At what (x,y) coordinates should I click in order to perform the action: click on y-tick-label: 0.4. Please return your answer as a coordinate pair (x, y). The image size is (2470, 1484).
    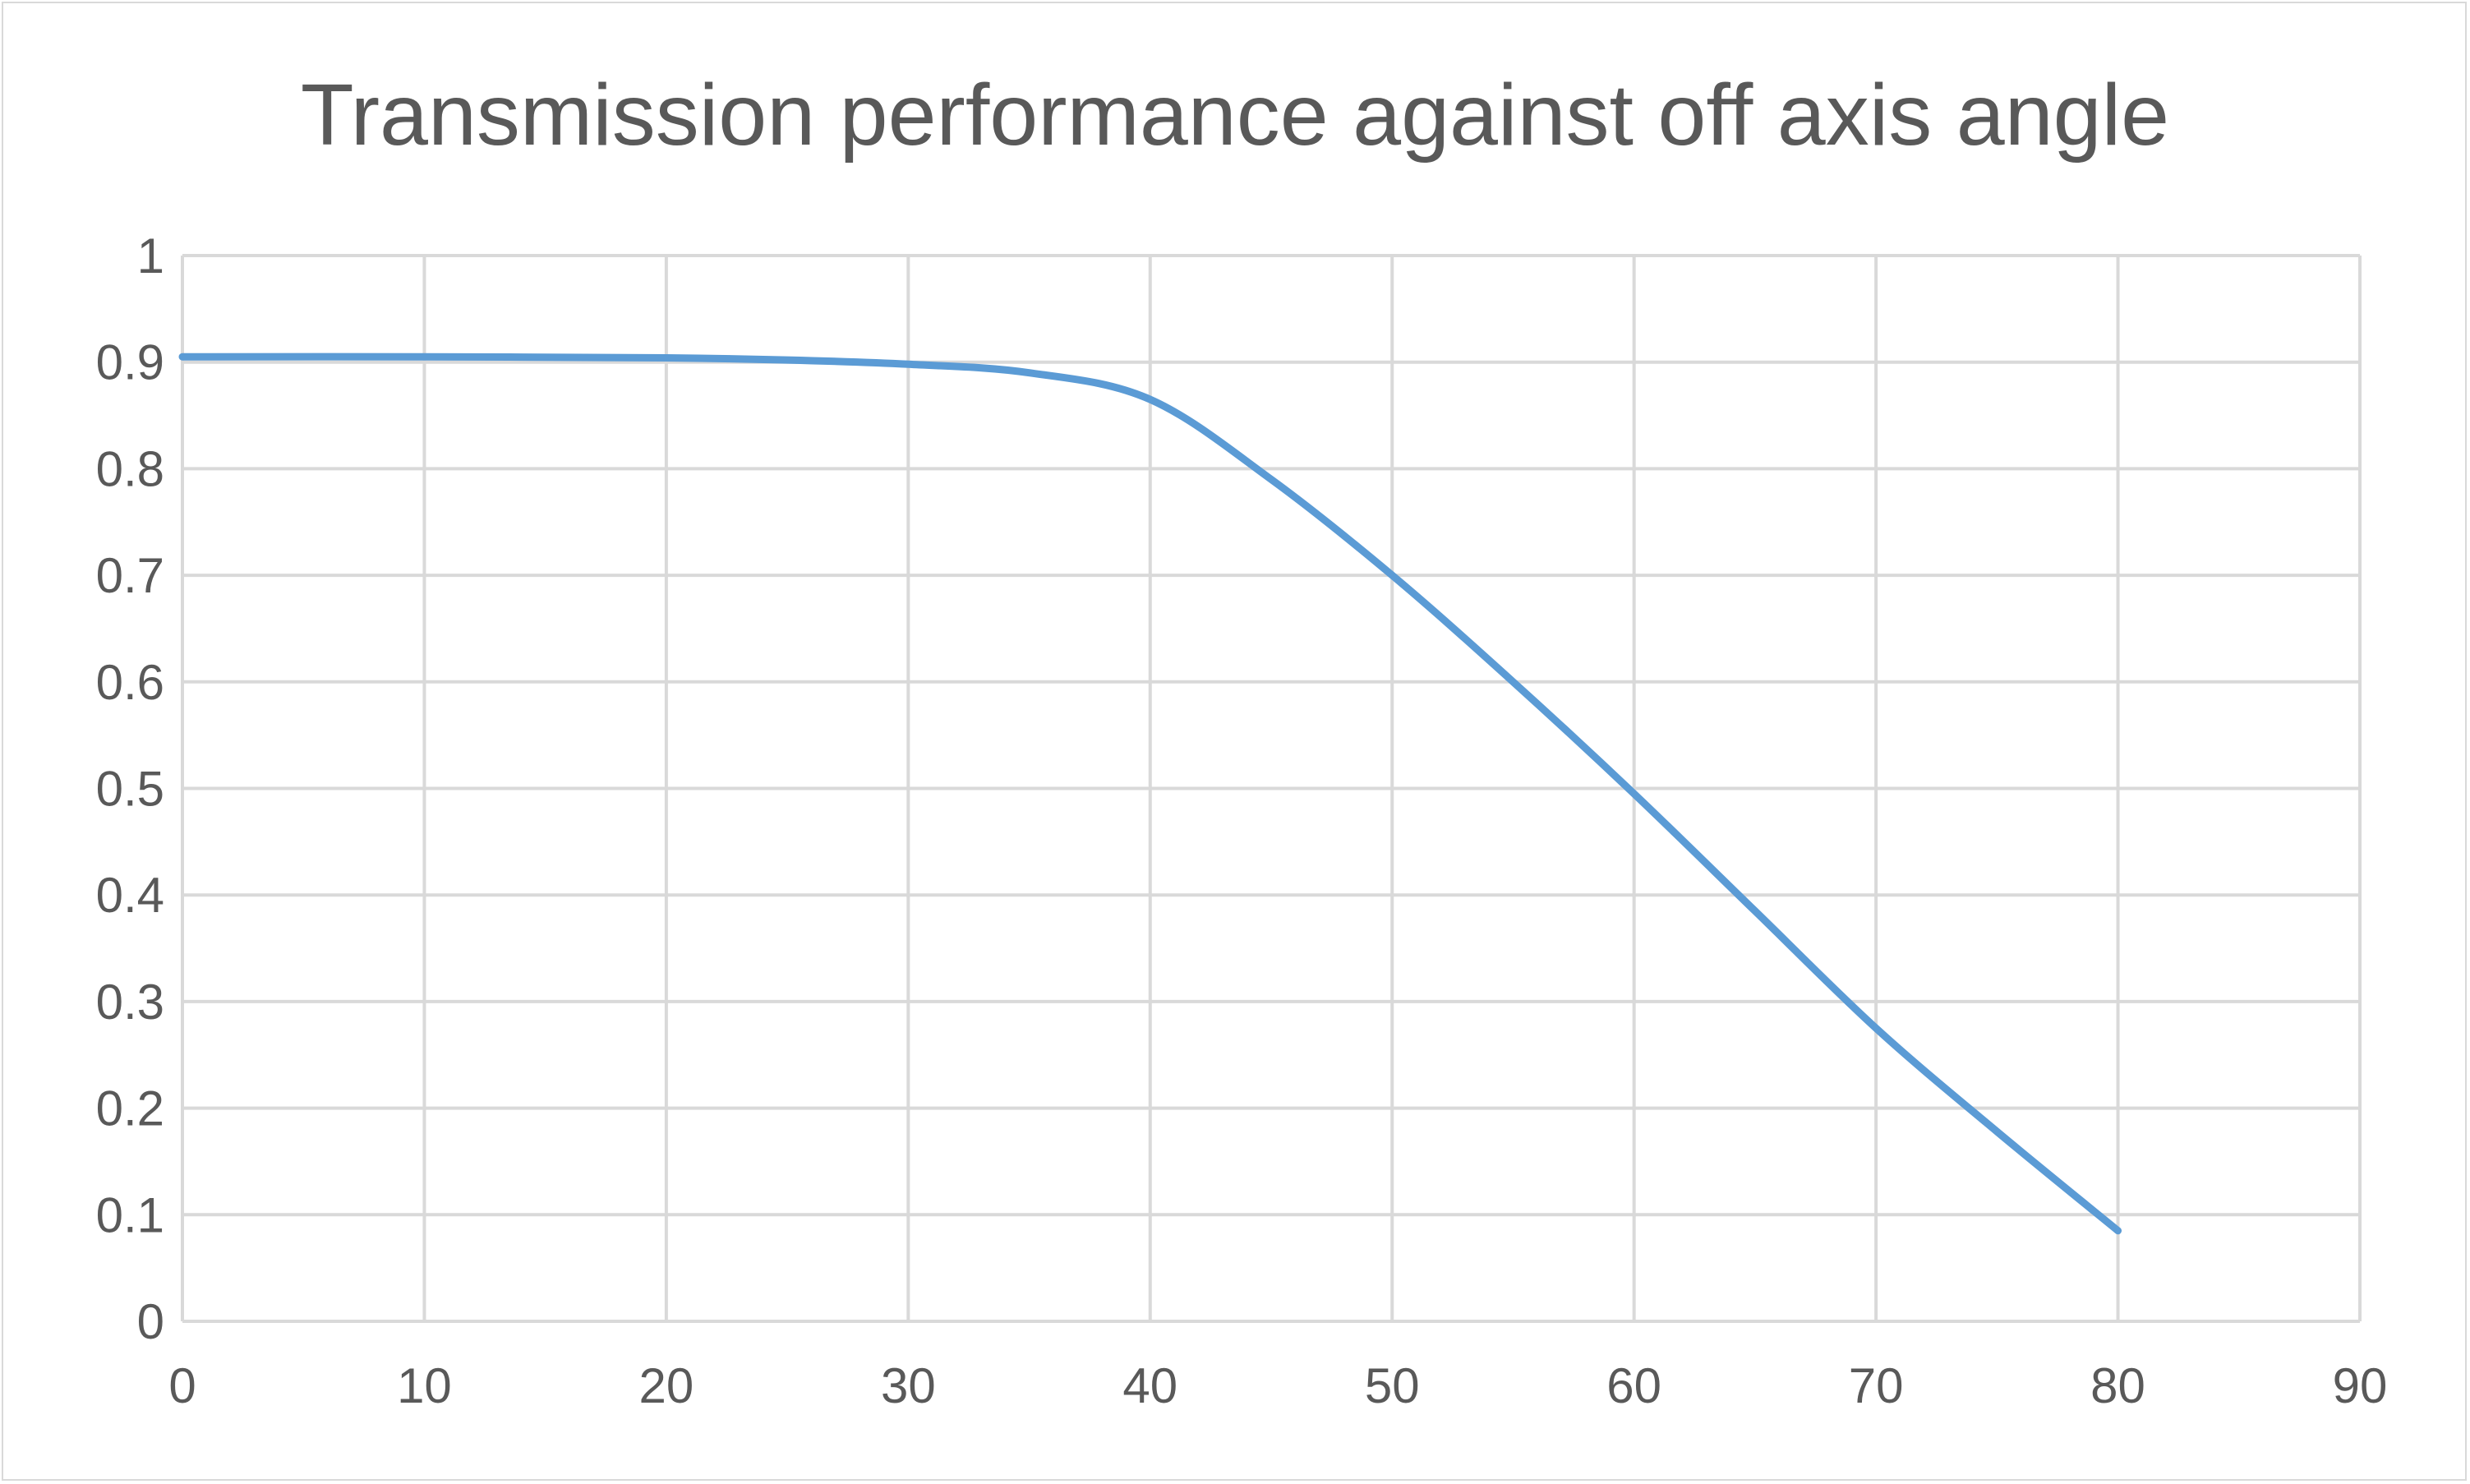
    Looking at the image, I should click on (130, 896).